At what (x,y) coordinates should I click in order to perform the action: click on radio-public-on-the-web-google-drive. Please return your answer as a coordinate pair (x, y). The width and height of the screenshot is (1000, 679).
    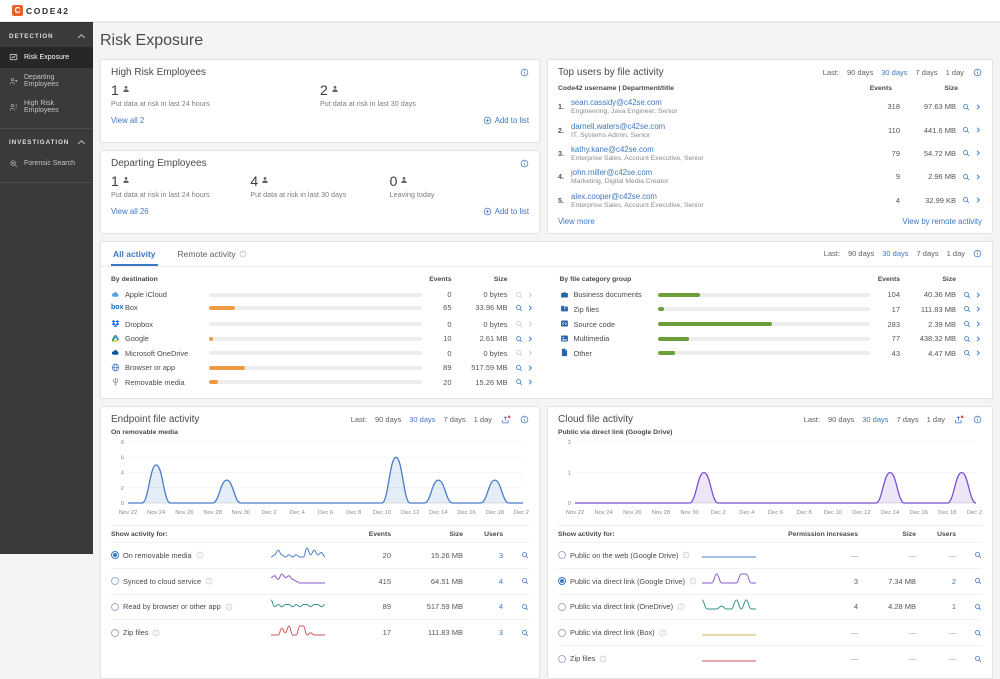
    Looking at the image, I should click on (562, 555).